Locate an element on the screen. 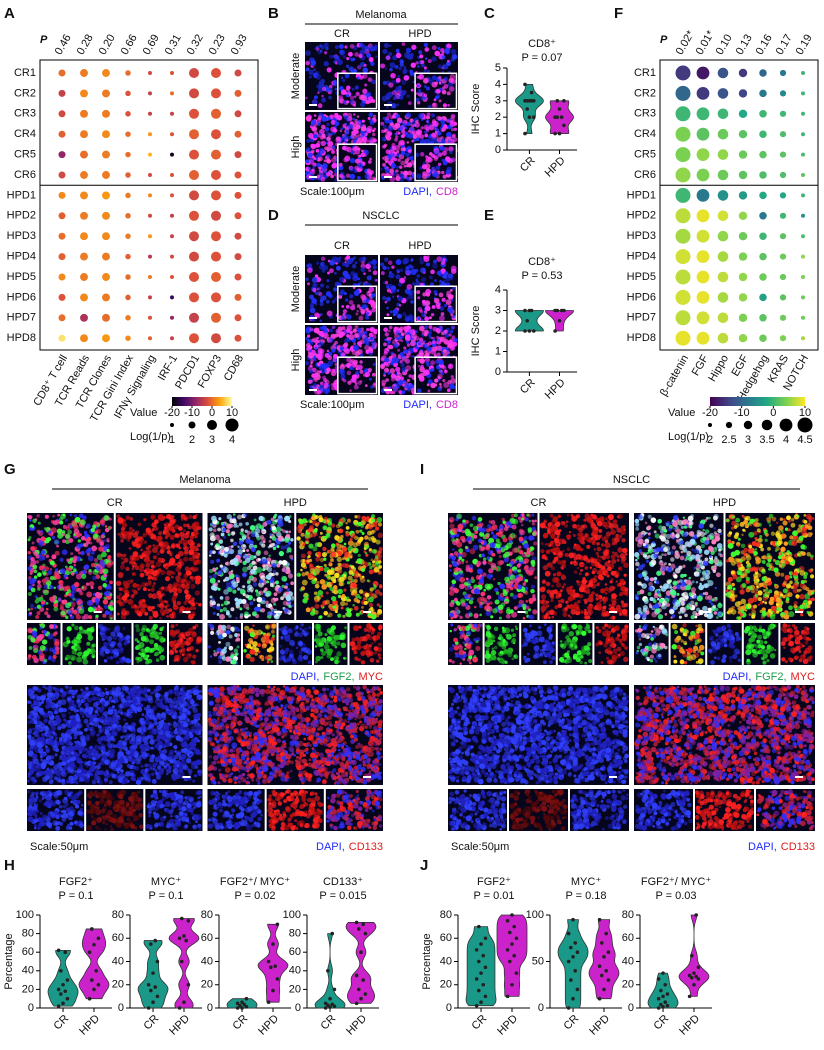 Image resolution: width=824 pixels, height=1050 pixels. panel-letter: F is located at coordinates (618, 13).